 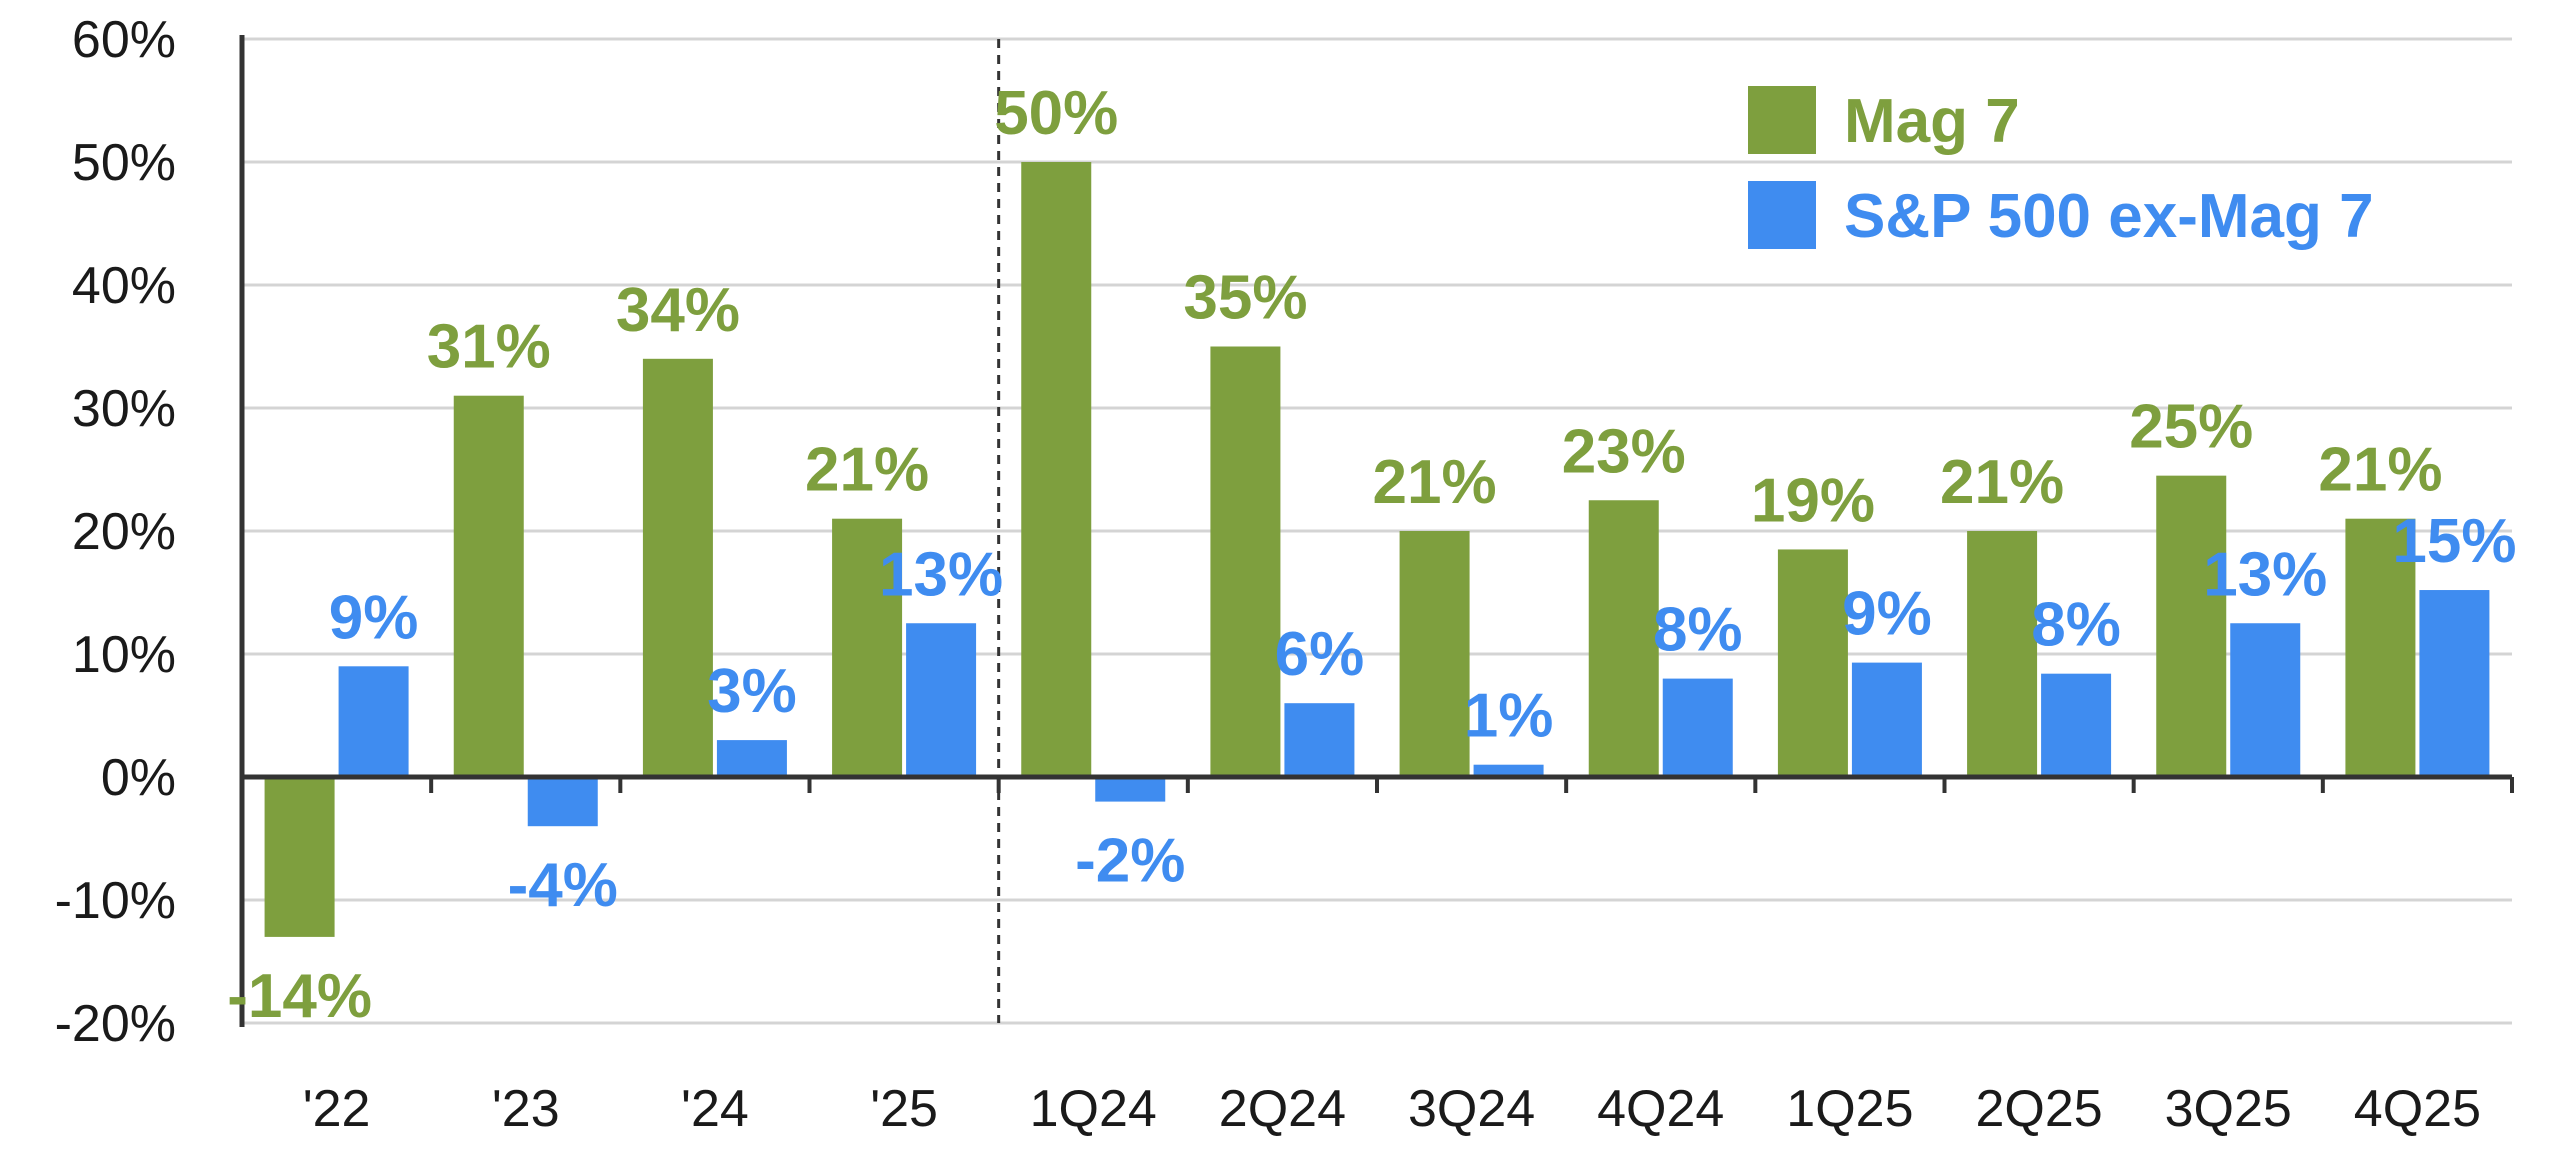 What do you see at coordinates (489, 347) in the screenshot?
I see `data-label: 31%` at bounding box center [489, 347].